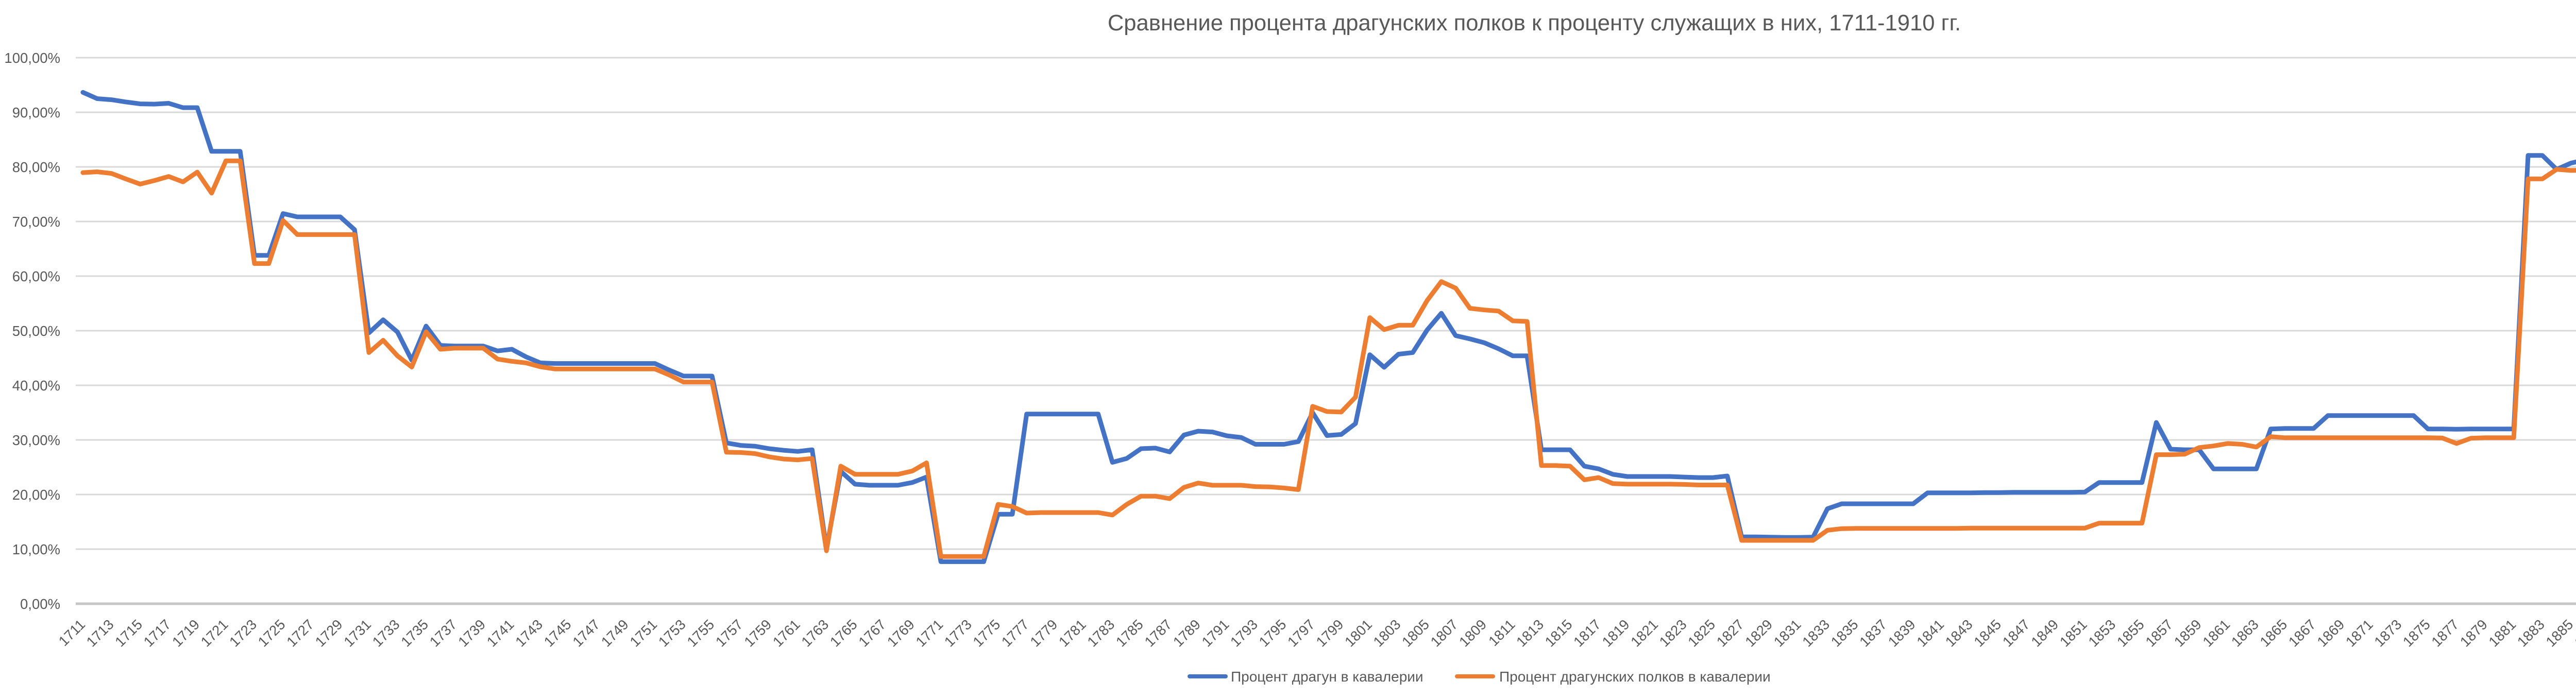  What do you see at coordinates (40, 604) in the screenshot?
I see `svg-text: 0,00%` at bounding box center [40, 604].